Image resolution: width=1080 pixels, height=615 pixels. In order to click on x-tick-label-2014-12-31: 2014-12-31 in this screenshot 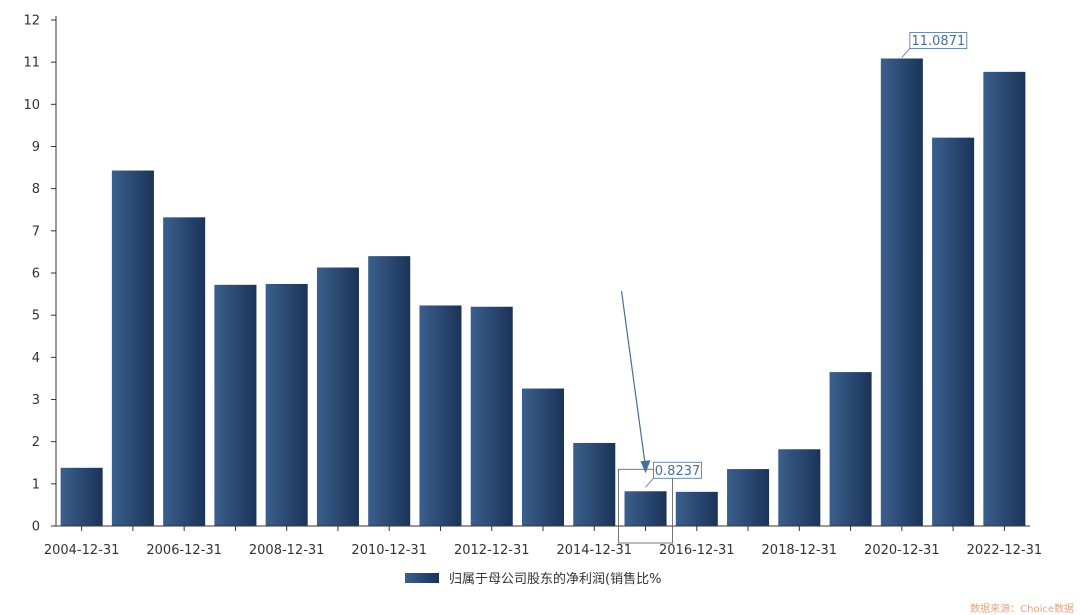, I will do `click(594, 550)`.